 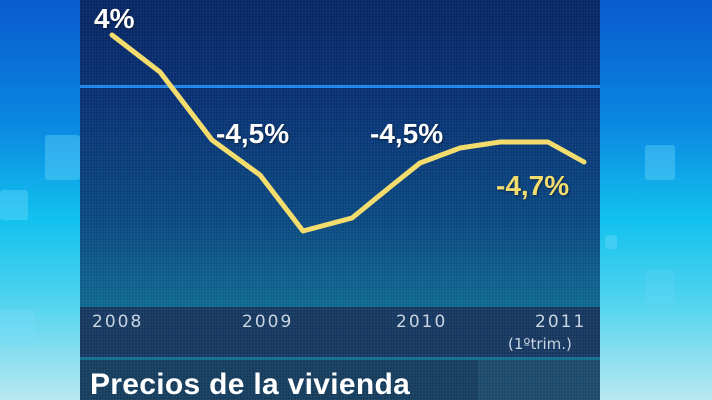 I want to click on x-tick-2011-sublabel: (1ºtrim.), so click(x=540, y=344).